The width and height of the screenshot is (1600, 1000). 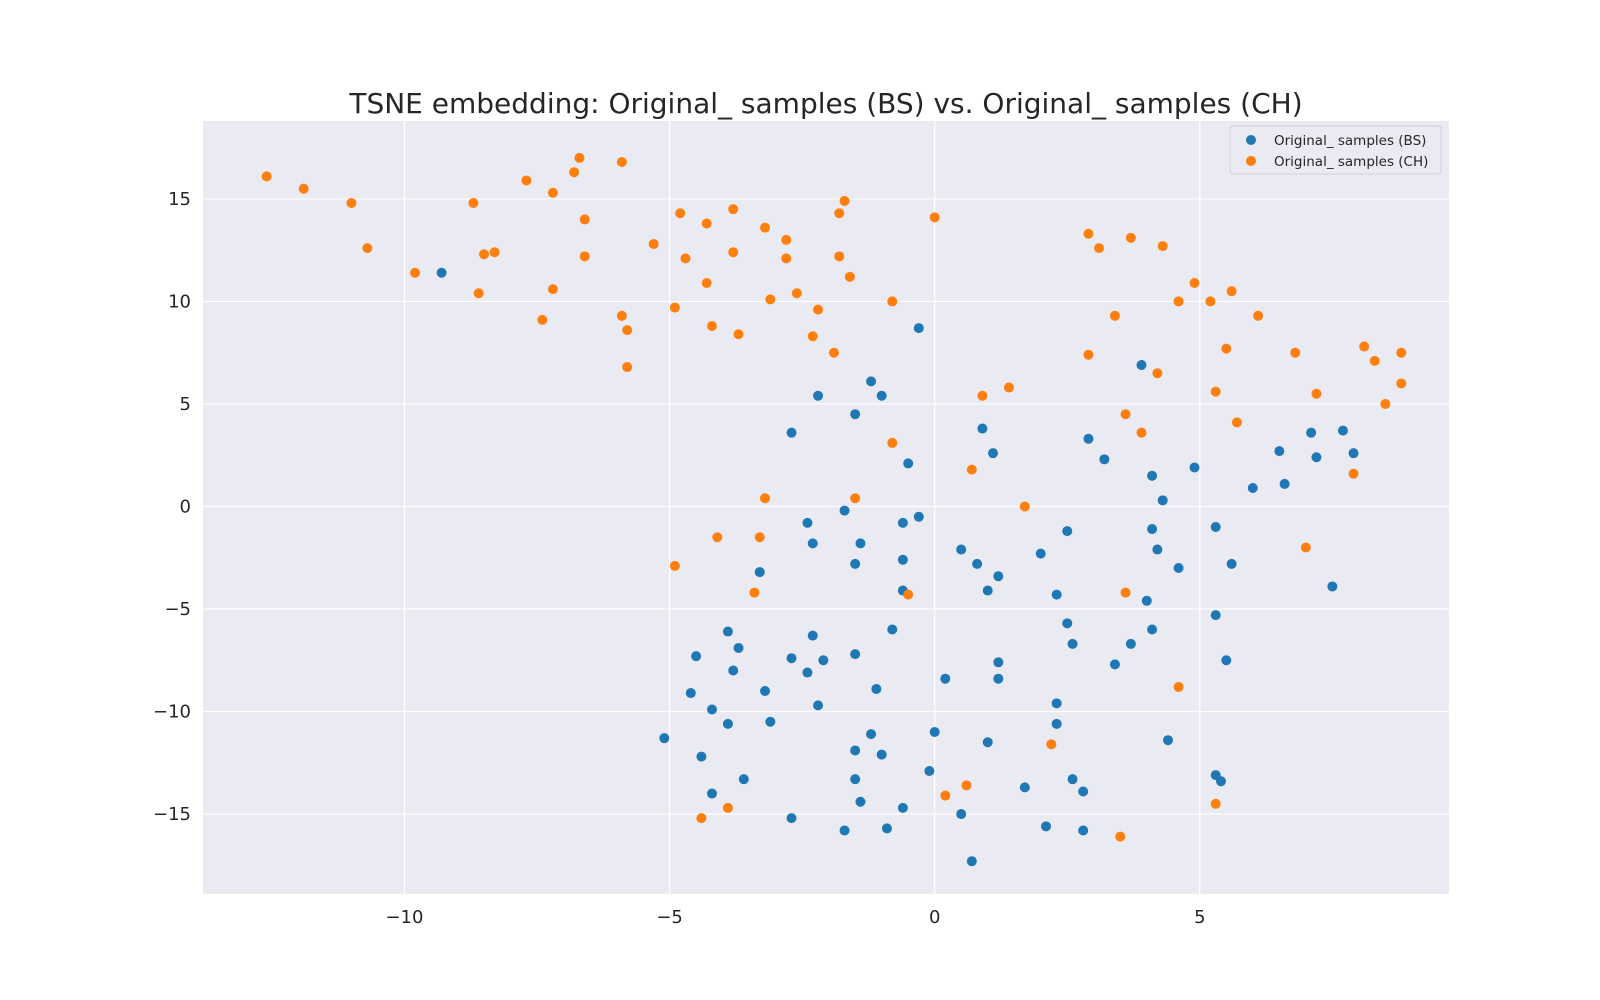 I want to click on legend-marker-ch, so click(x=1251, y=161).